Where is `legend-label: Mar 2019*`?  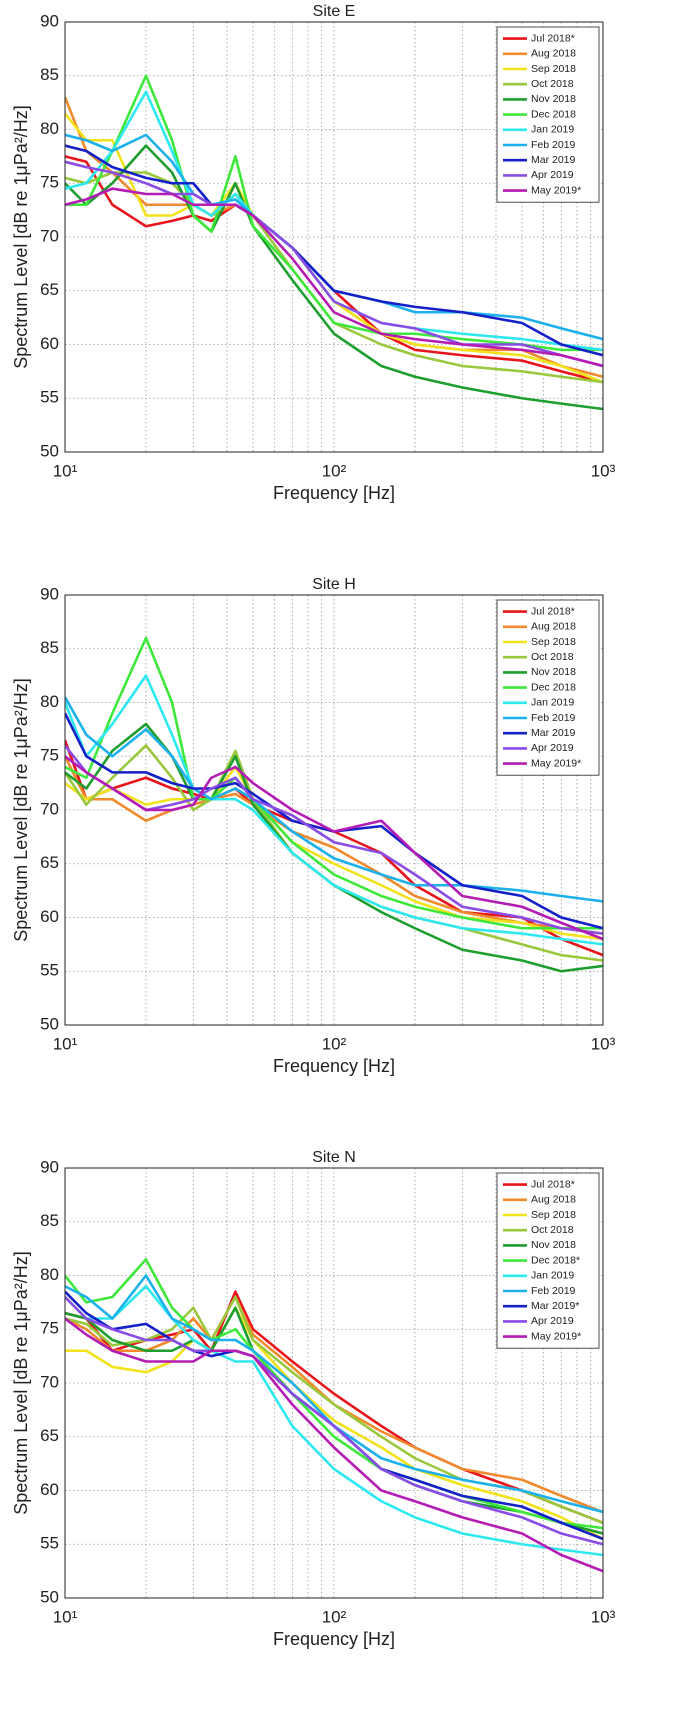 legend-label: Mar 2019* is located at coordinates (555, 1306).